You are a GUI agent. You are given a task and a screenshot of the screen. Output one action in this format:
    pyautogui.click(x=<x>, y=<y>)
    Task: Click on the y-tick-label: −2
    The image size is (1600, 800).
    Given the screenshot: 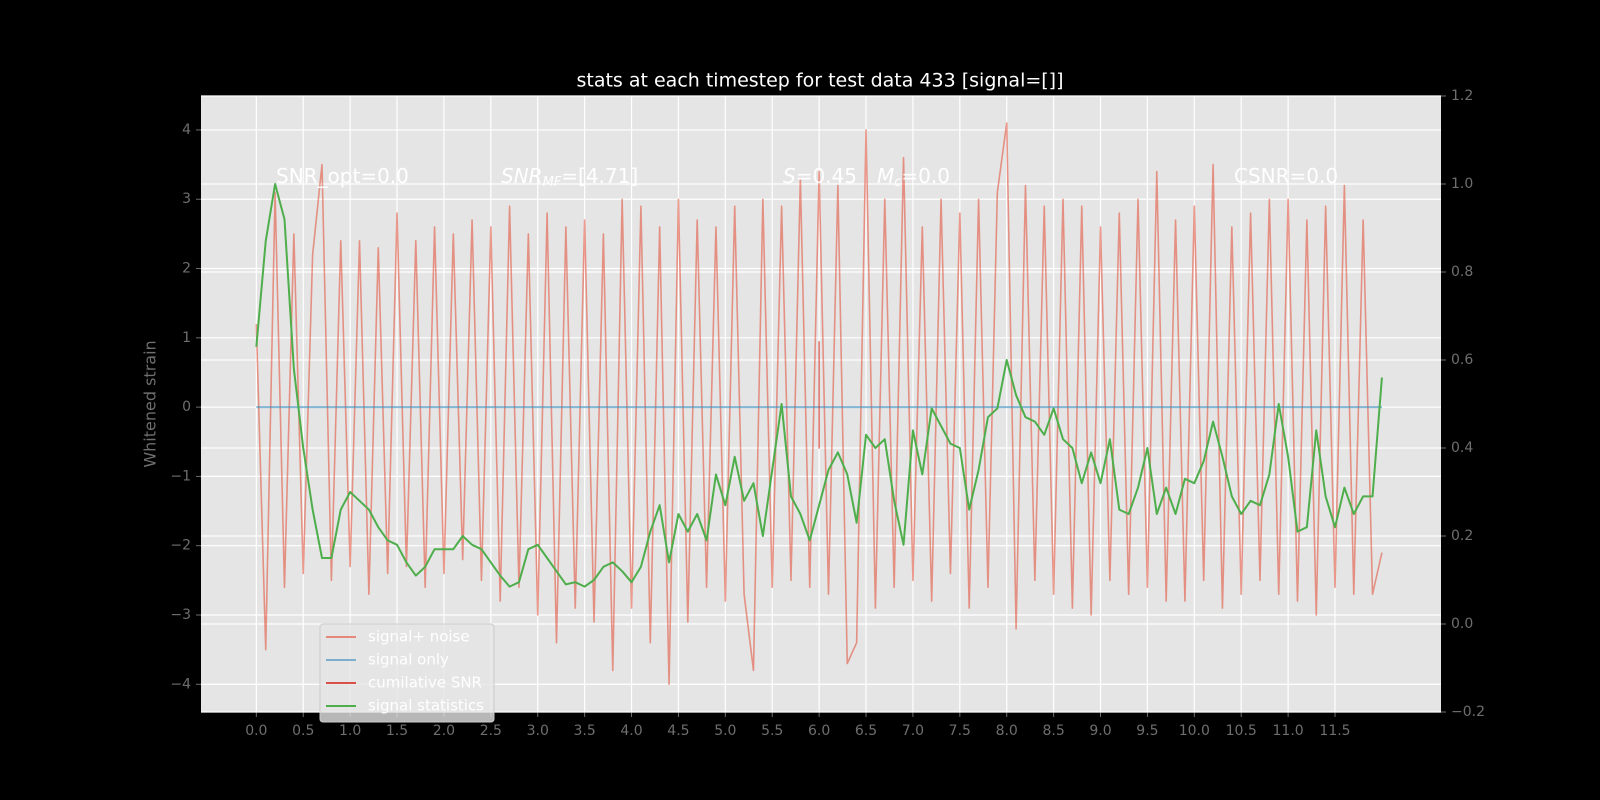 What is the action you would take?
    pyautogui.click(x=180, y=546)
    